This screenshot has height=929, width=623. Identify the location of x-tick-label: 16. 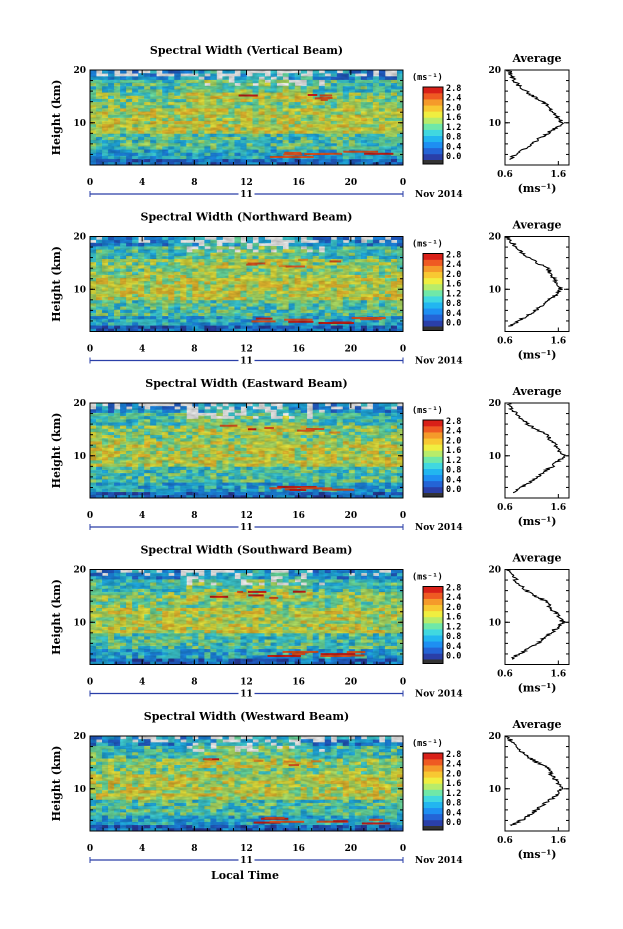
(298, 183).